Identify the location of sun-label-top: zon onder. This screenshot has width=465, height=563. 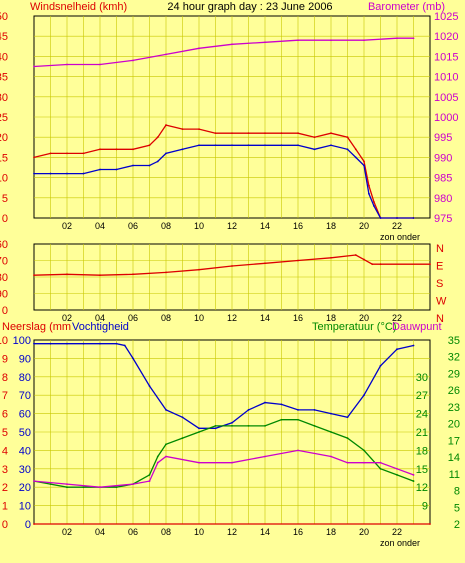
(400, 237).